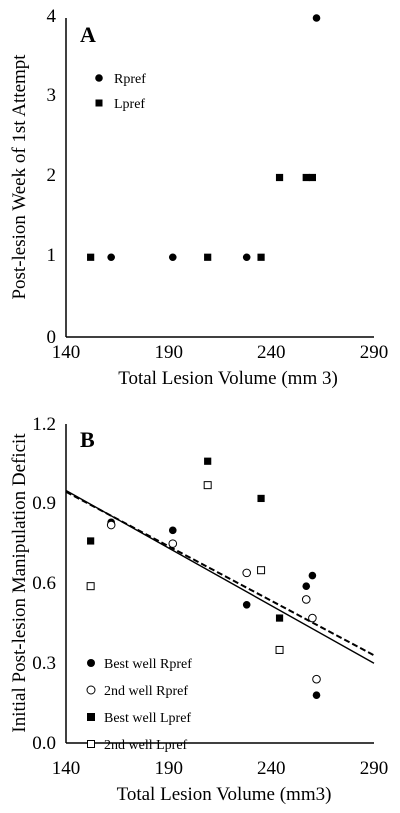  Describe the element at coordinates (129, 104) in the screenshot. I see `legend-label-lpref: Lpref` at that location.